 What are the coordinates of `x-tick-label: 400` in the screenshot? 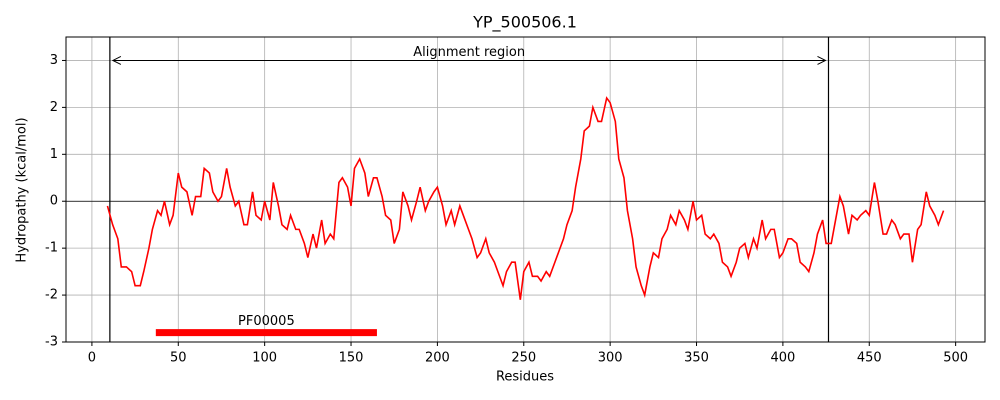 It's located at (782, 358).